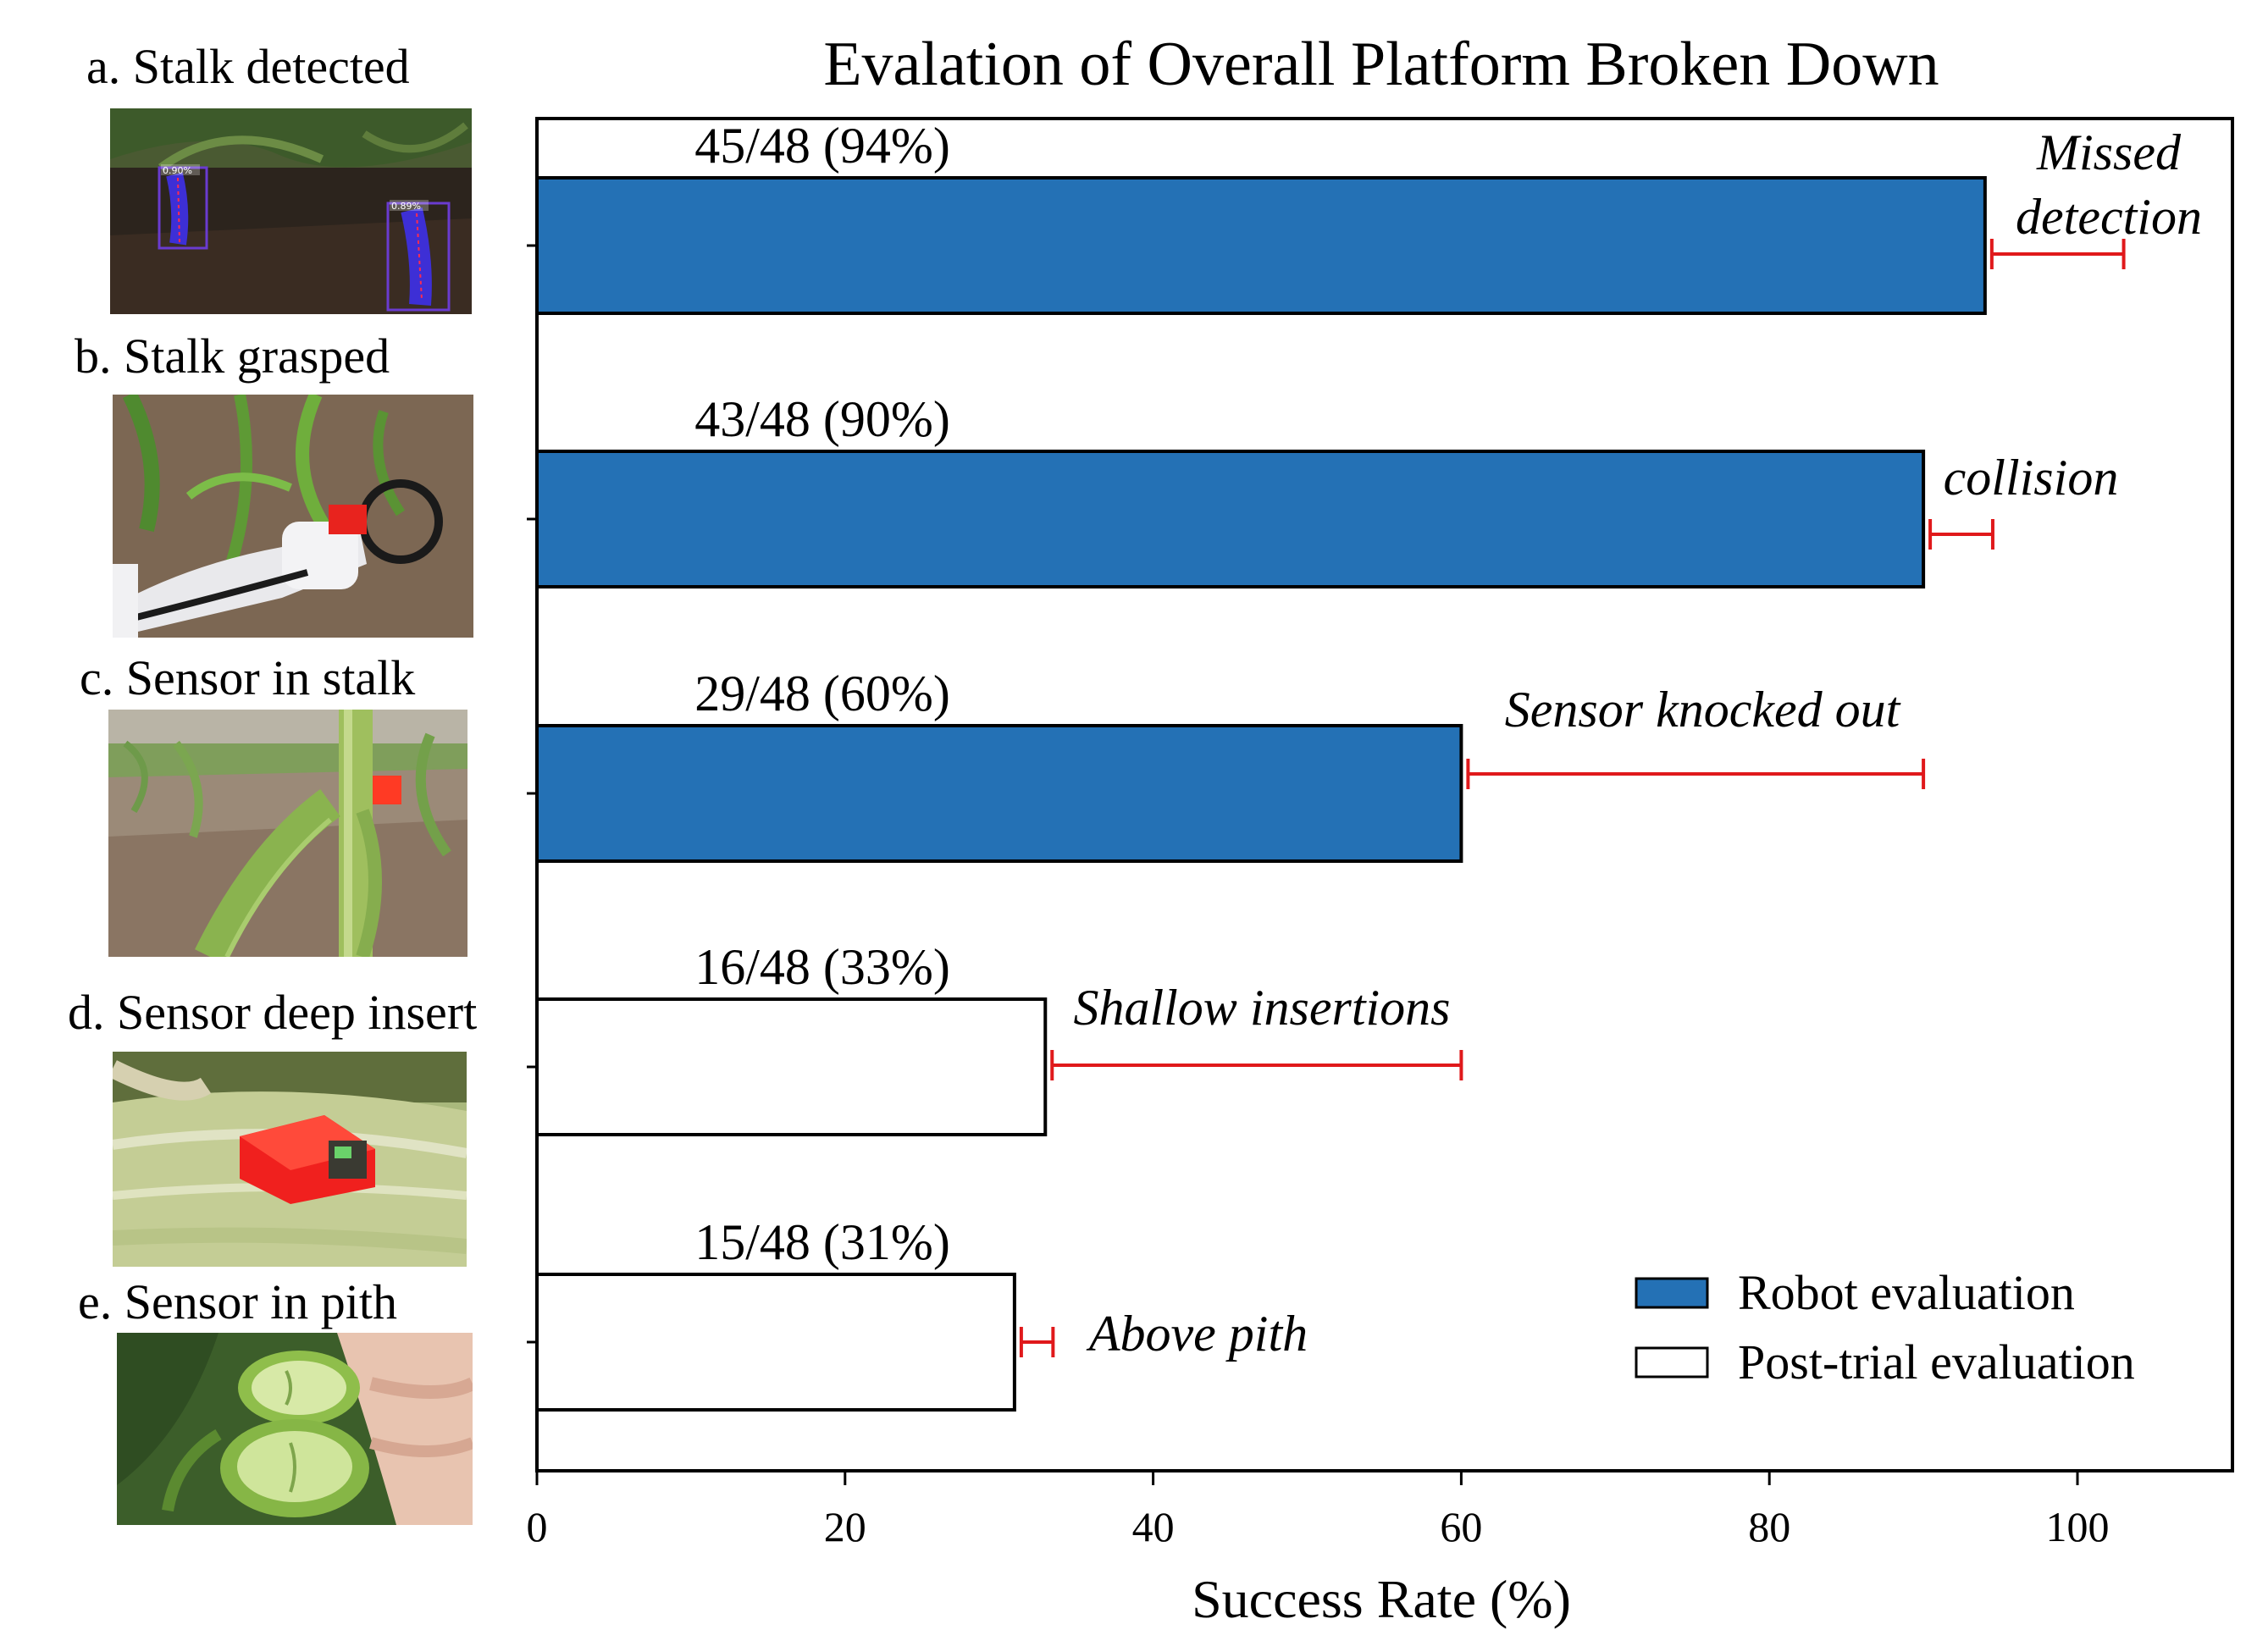  Describe the element at coordinates (2031, 478) in the screenshot. I see `annotation-2: collision` at that location.